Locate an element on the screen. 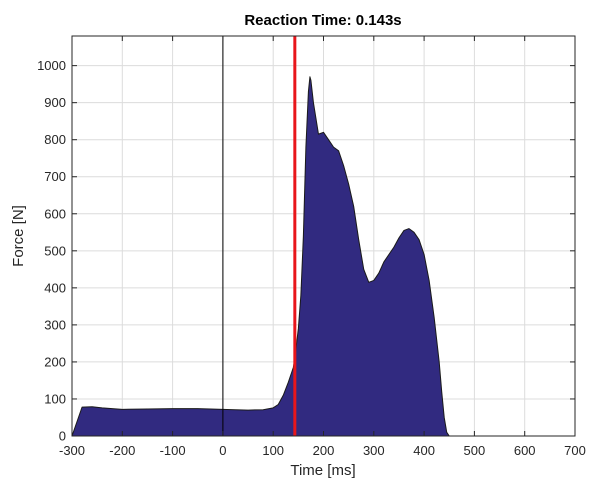 The image size is (591, 481). x-tick-label: 600 is located at coordinates (525, 450).